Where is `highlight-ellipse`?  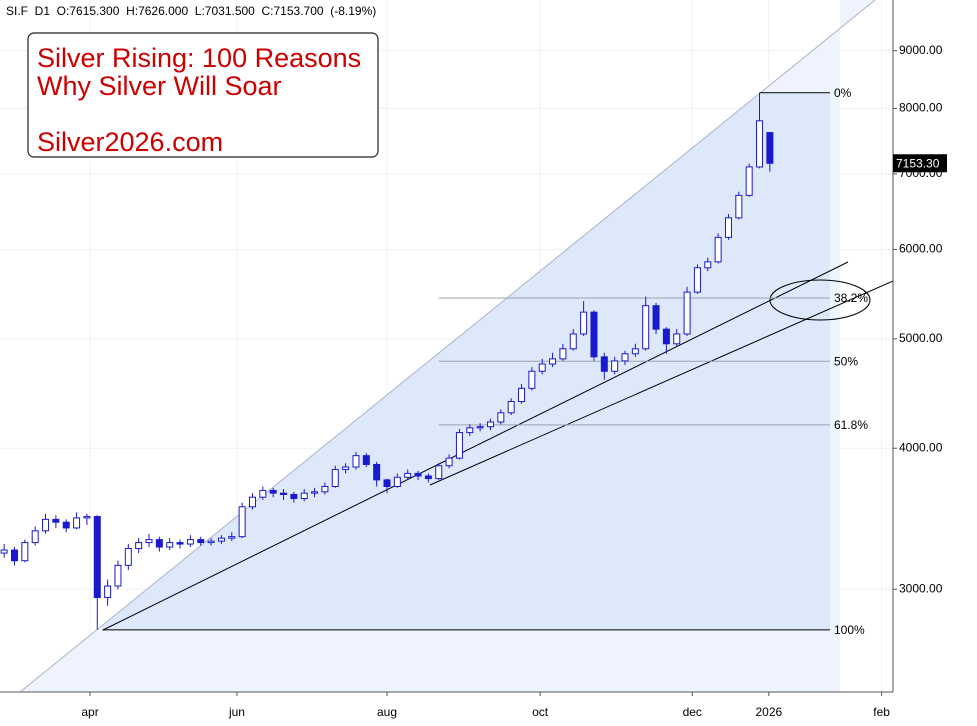 highlight-ellipse is located at coordinates (820, 300).